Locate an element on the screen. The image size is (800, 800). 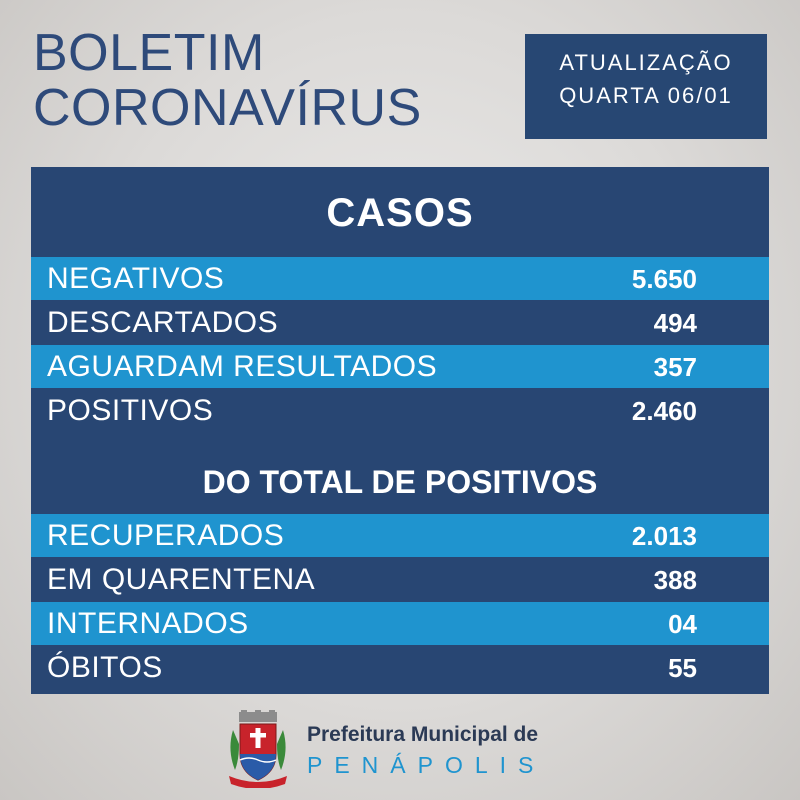
footer: Prefeitura Municipal de PENÁPOLIS is located at coordinates (400, 749).